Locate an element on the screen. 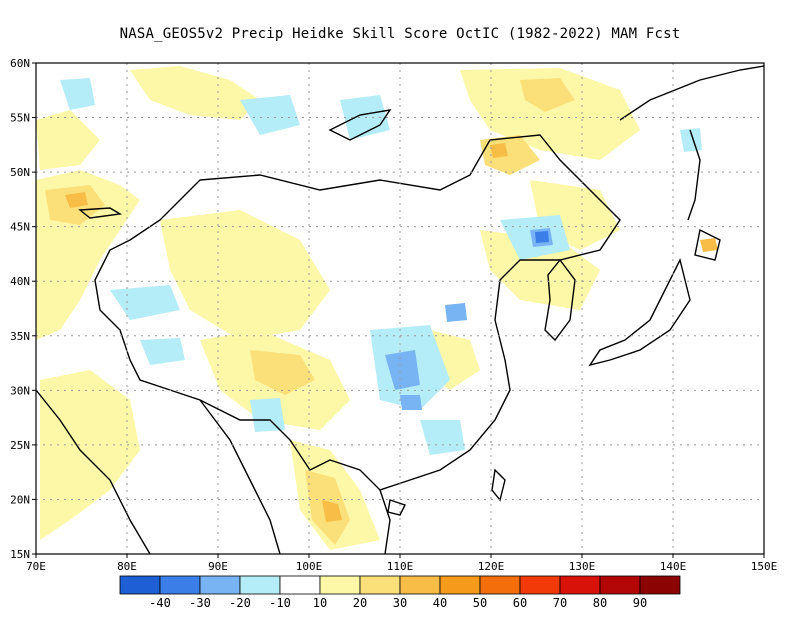 Image resolution: width=800 pixels, height=618 pixels. bay-of-bengal is located at coordinates (240, 476).